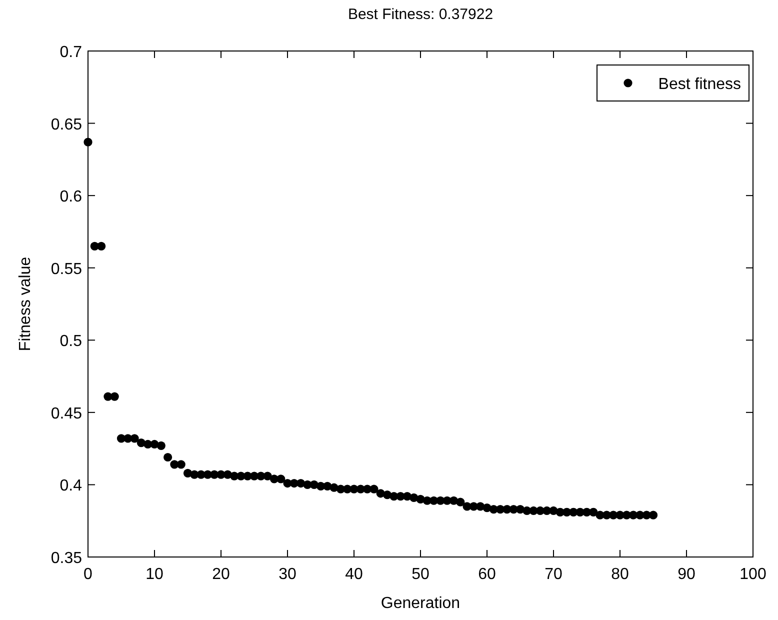 This screenshot has width=778, height=620. What do you see at coordinates (66, 125) in the screenshot?
I see `y-tick-label: 0.65` at bounding box center [66, 125].